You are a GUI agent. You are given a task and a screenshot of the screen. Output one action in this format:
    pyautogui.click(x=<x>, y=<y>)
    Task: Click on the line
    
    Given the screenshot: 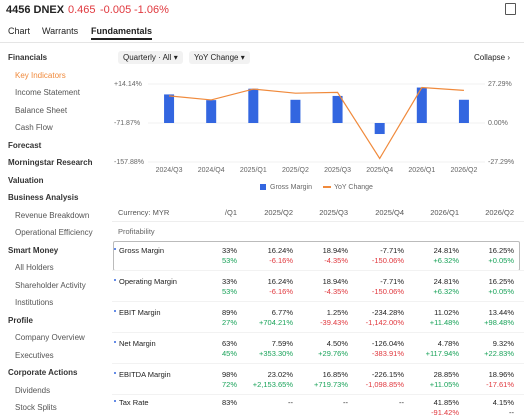 What is the action you would take?
    pyautogui.click(x=316, y=123)
    